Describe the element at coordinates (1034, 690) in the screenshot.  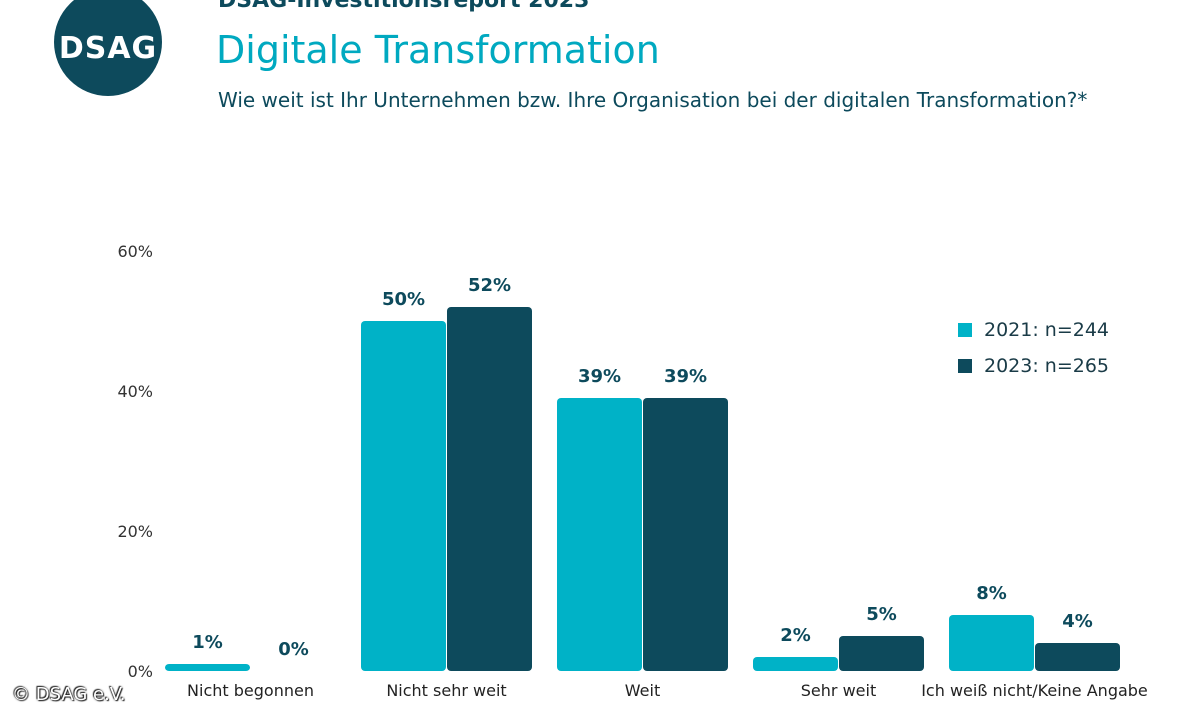
I see `x-category-label: Ich weiß nicht/Keine Angabe` at that location.